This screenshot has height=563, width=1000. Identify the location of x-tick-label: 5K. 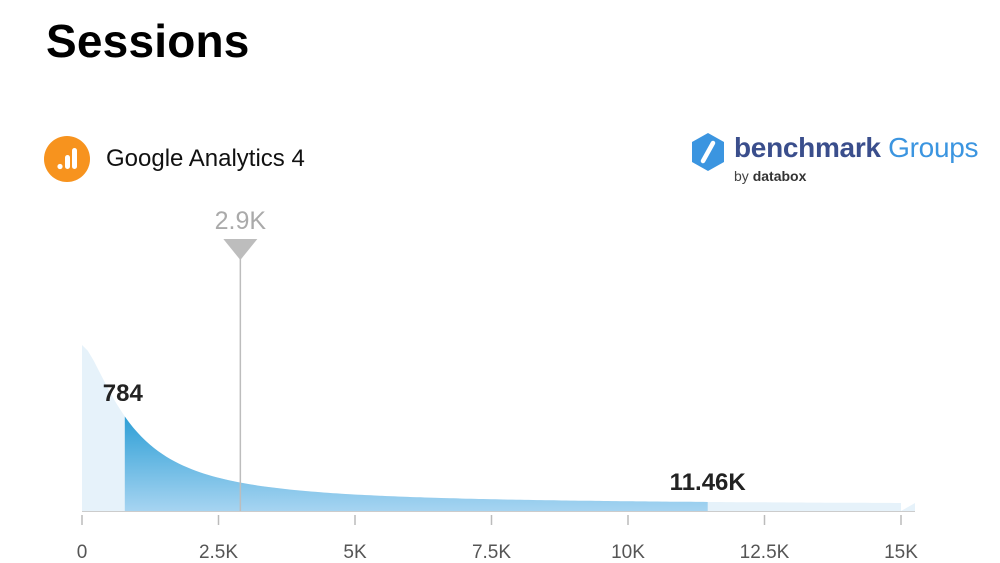
(355, 552).